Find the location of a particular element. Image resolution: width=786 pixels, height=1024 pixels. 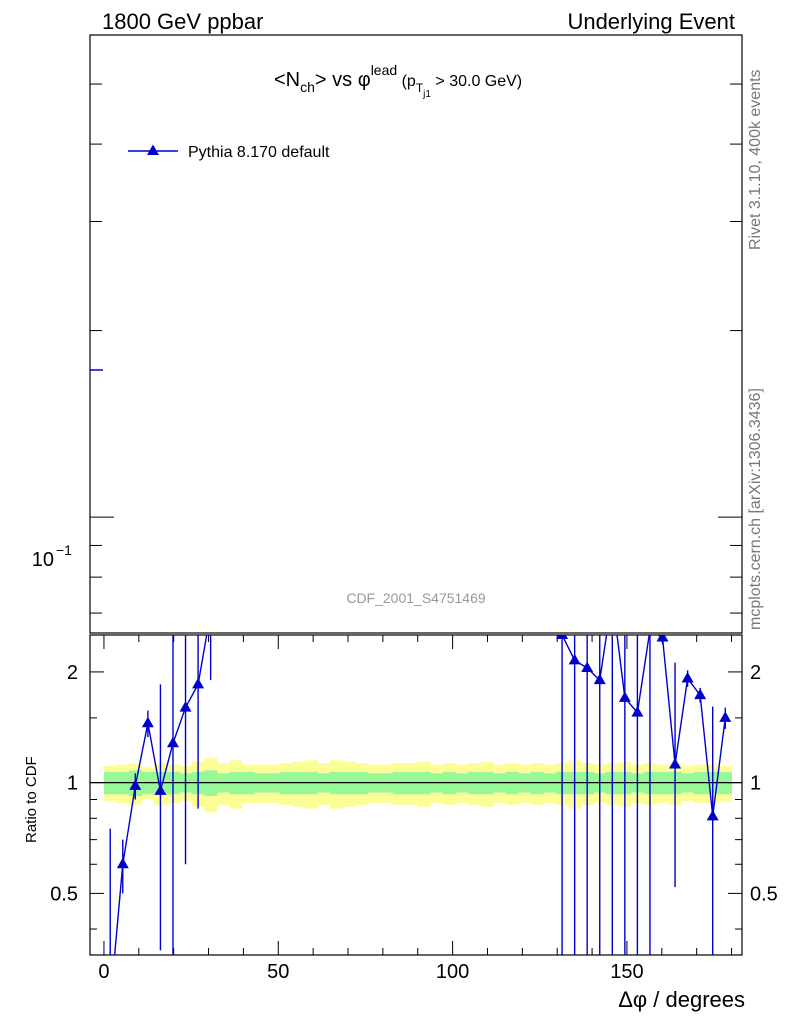

main-y-tick-base: 10 is located at coordinates (43, 560).